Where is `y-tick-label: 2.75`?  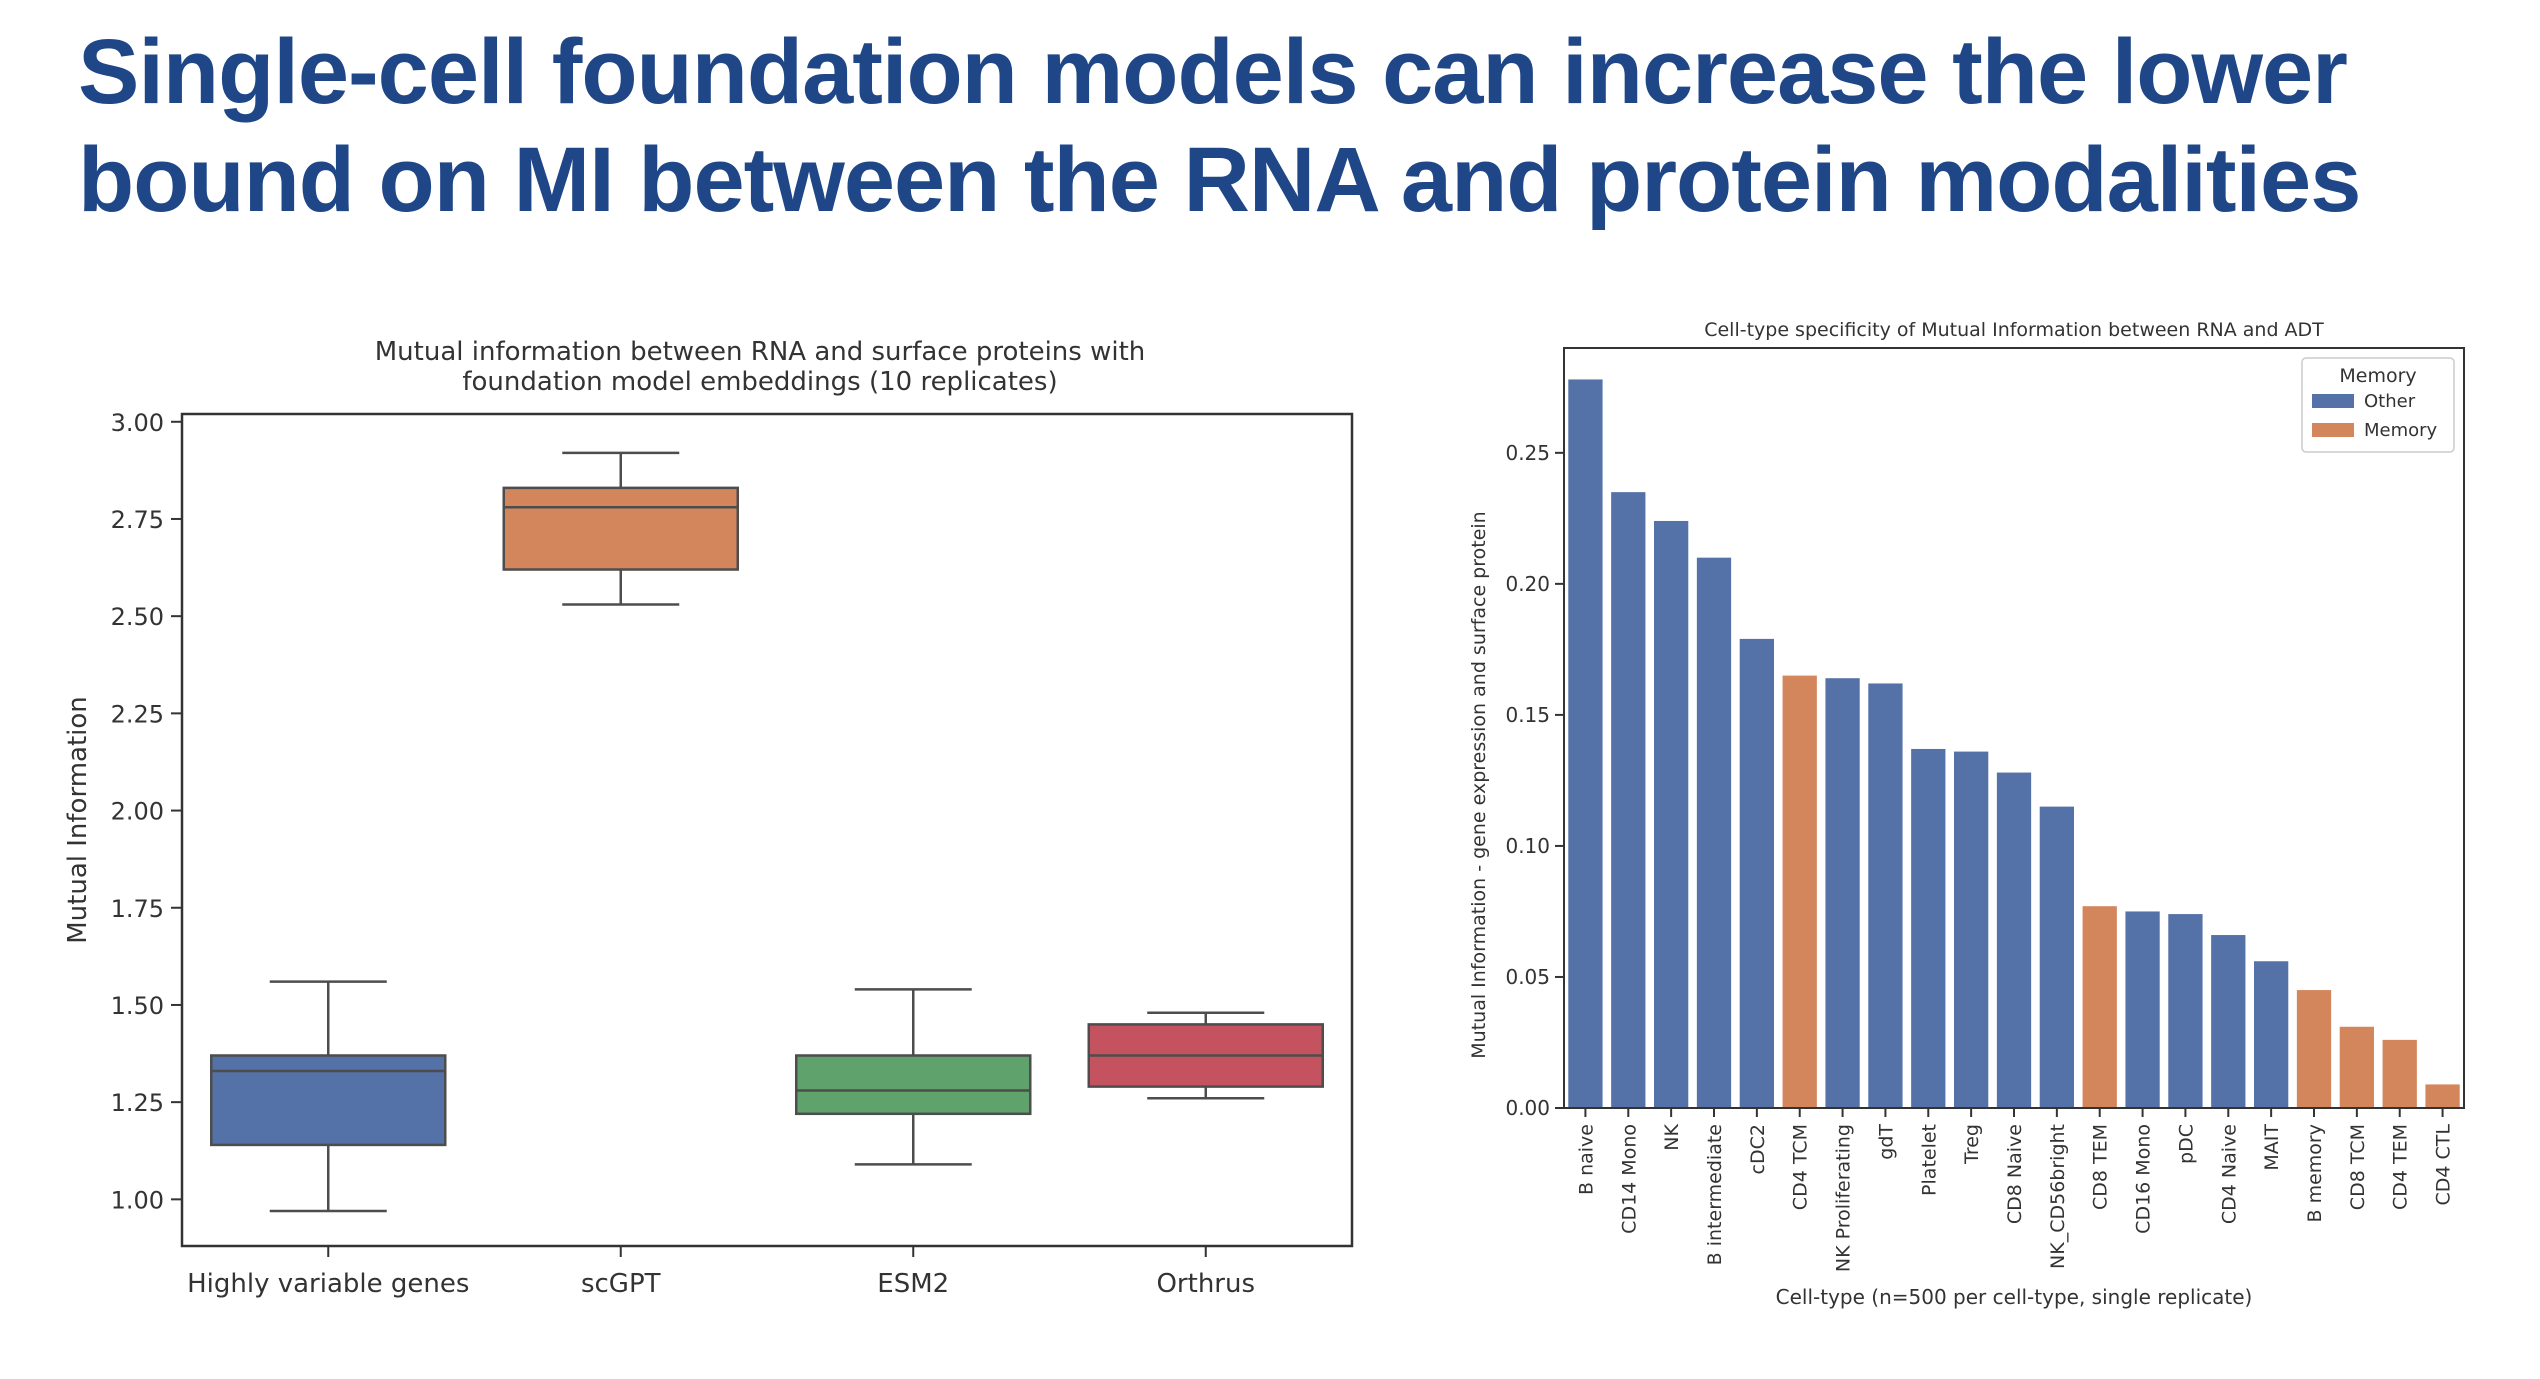
y-tick-label: 2.75 is located at coordinates (137, 520).